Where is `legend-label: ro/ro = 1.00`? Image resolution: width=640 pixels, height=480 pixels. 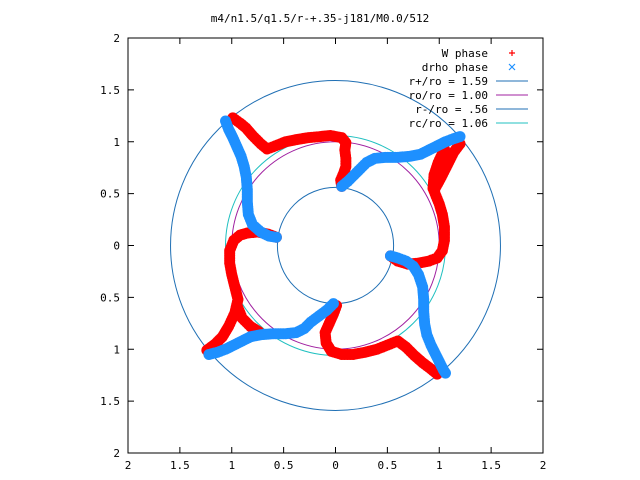 legend-label: ro/ro = 1.00 is located at coordinates (448, 95).